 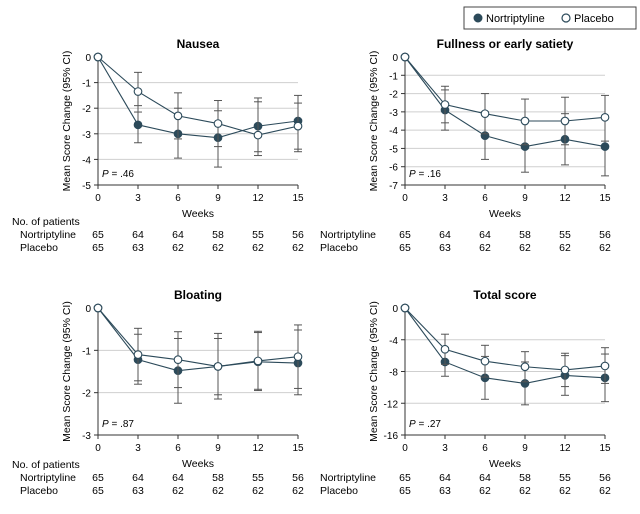 I want to click on series-nortriptyline, so click(x=198, y=110).